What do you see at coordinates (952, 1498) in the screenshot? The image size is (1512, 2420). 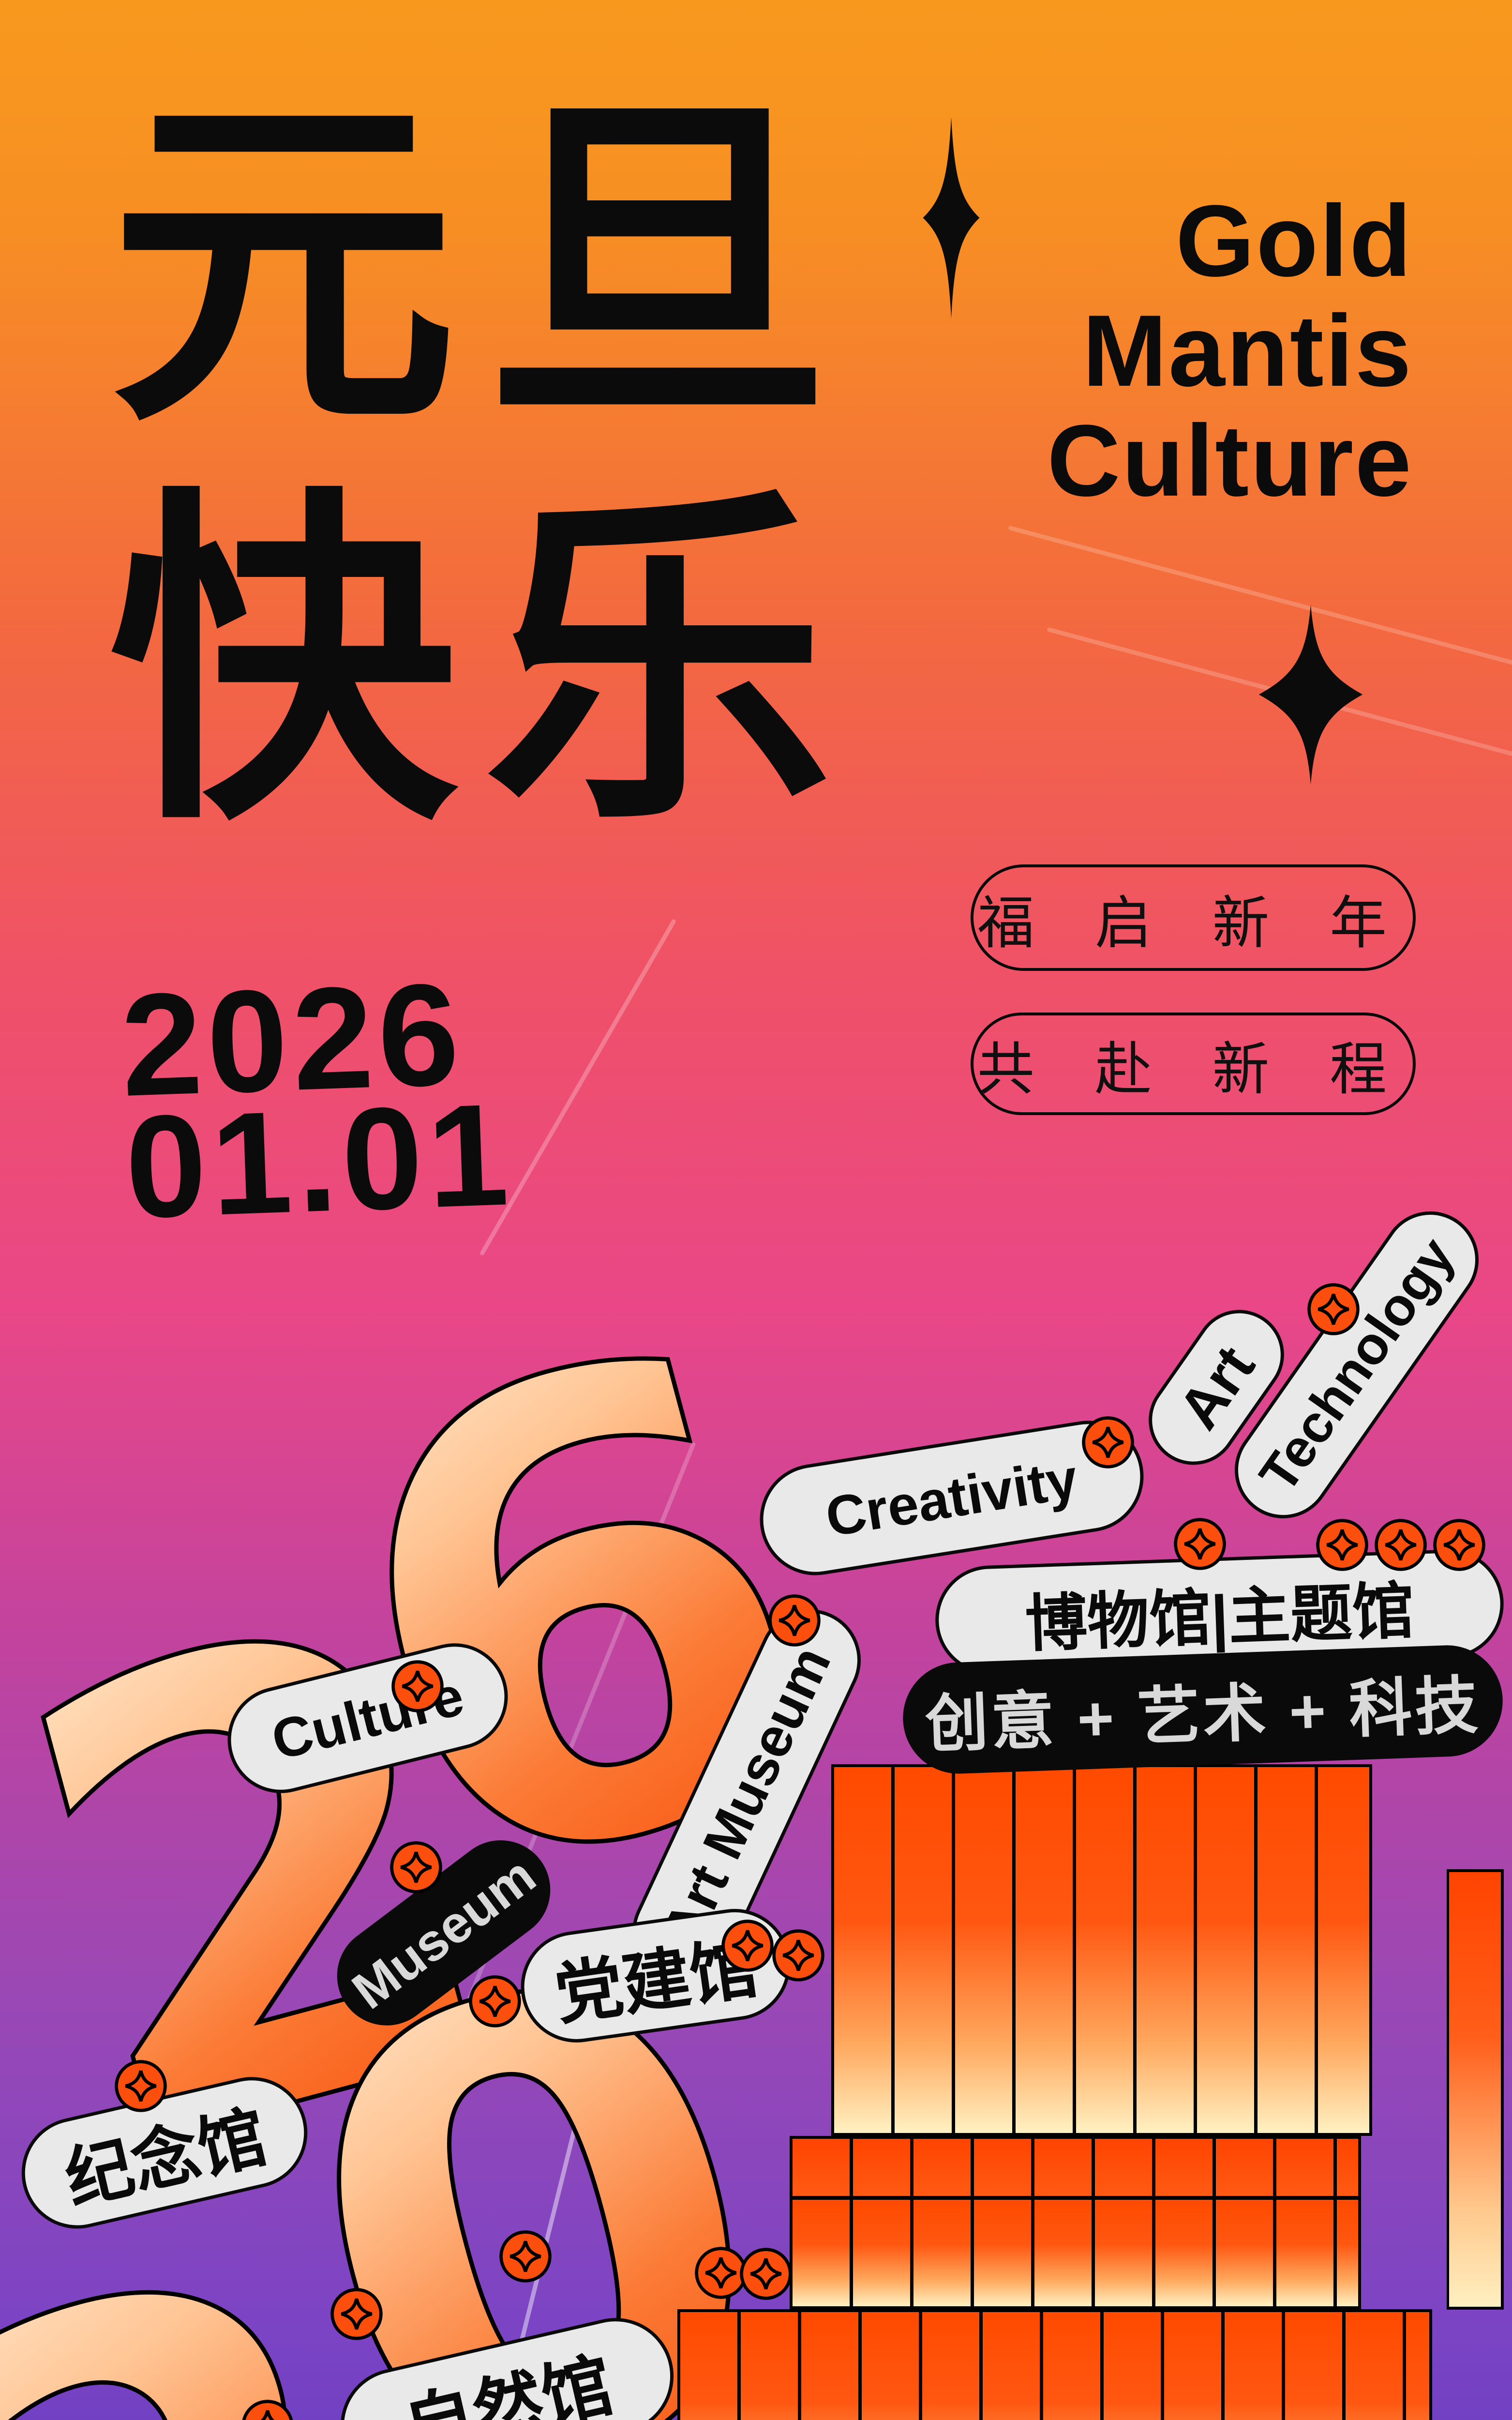 I see `tag-label: Creativity` at bounding box center [952, 1498].